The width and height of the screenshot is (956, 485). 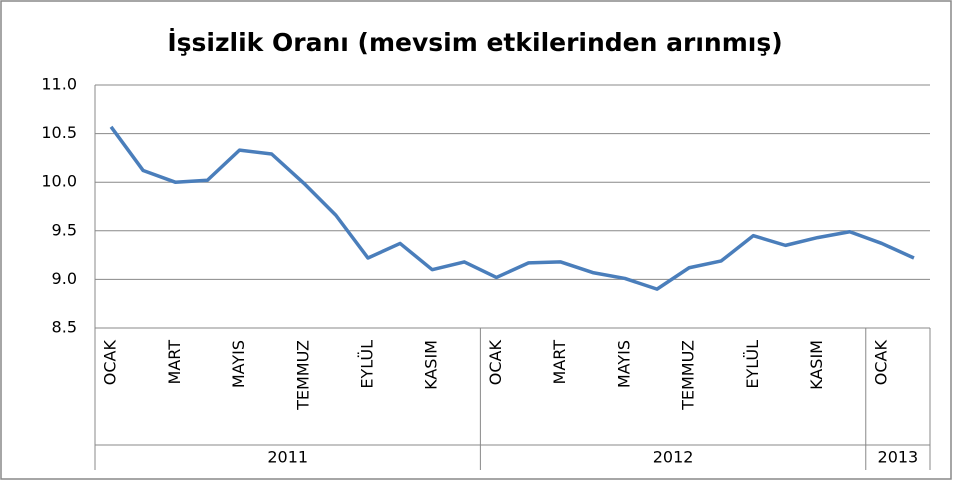 What do you see at coordinates (59, 84) in the screenshot?
I see `y-tick-label: 11.0` at bounding box center [59, 84].